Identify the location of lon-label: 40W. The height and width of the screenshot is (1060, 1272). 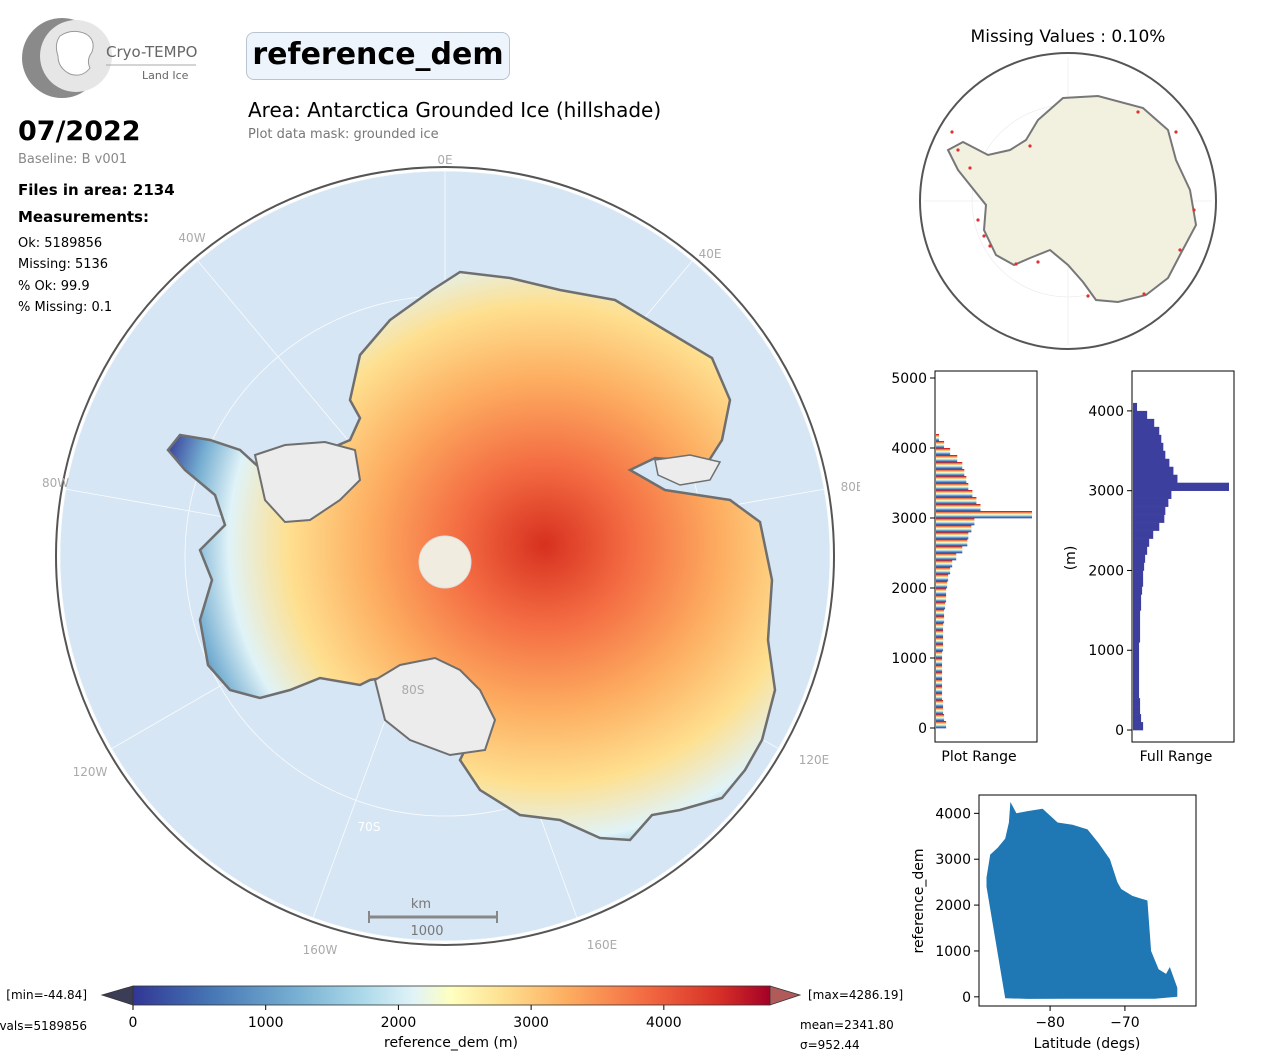
(191, 238).